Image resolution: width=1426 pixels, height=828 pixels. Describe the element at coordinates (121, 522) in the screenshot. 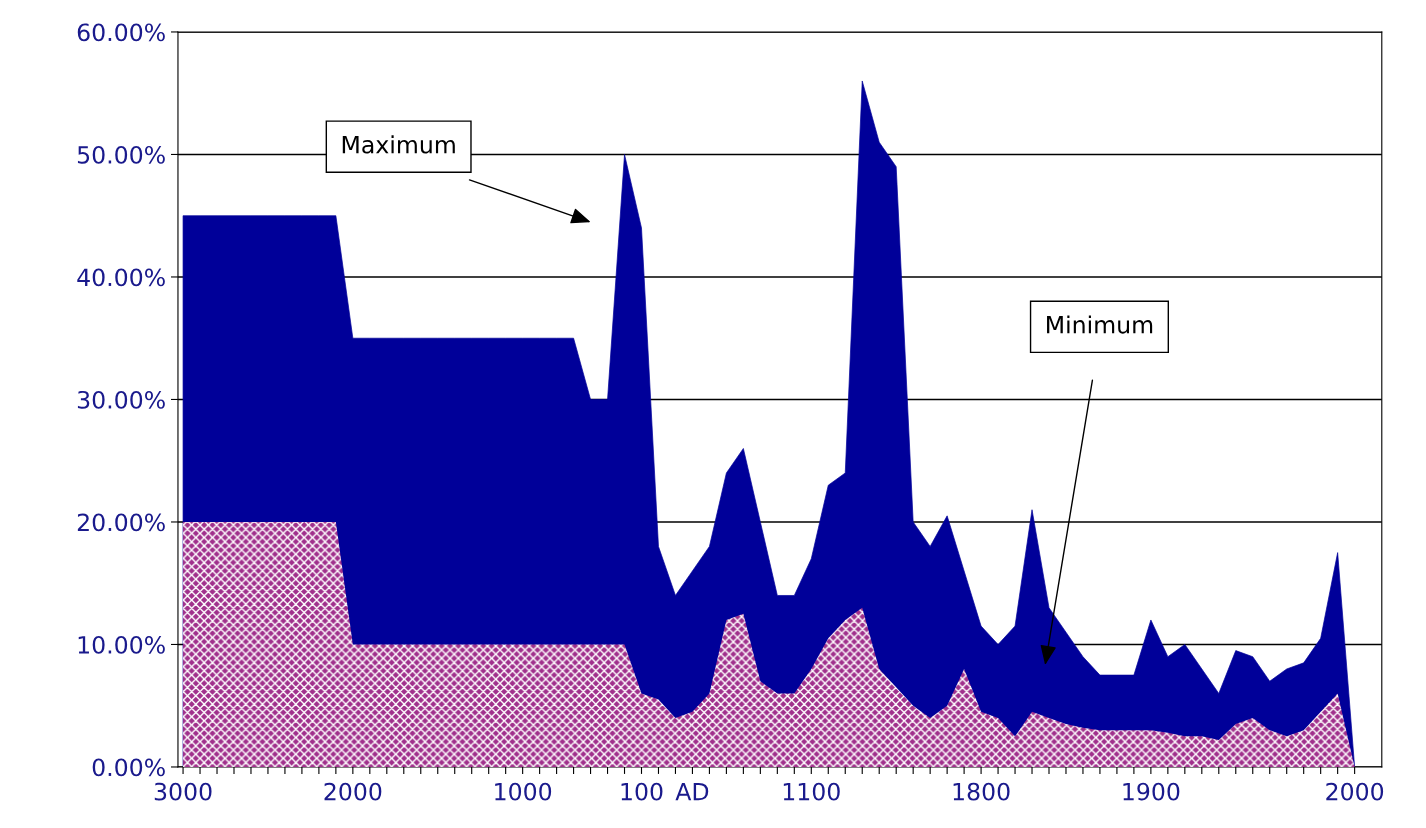

I see `y-tick-label: 20.00%` at that location.